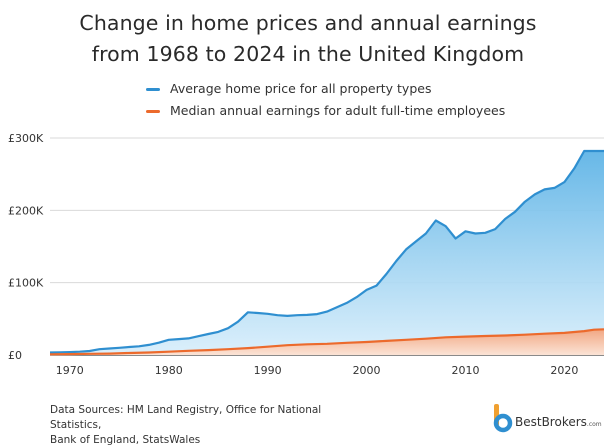 This screenshot has width=616, height=448. Describe the element at coordinates (70, 370) in the screenshot. I see `x-tick-label: 1970` at that location.